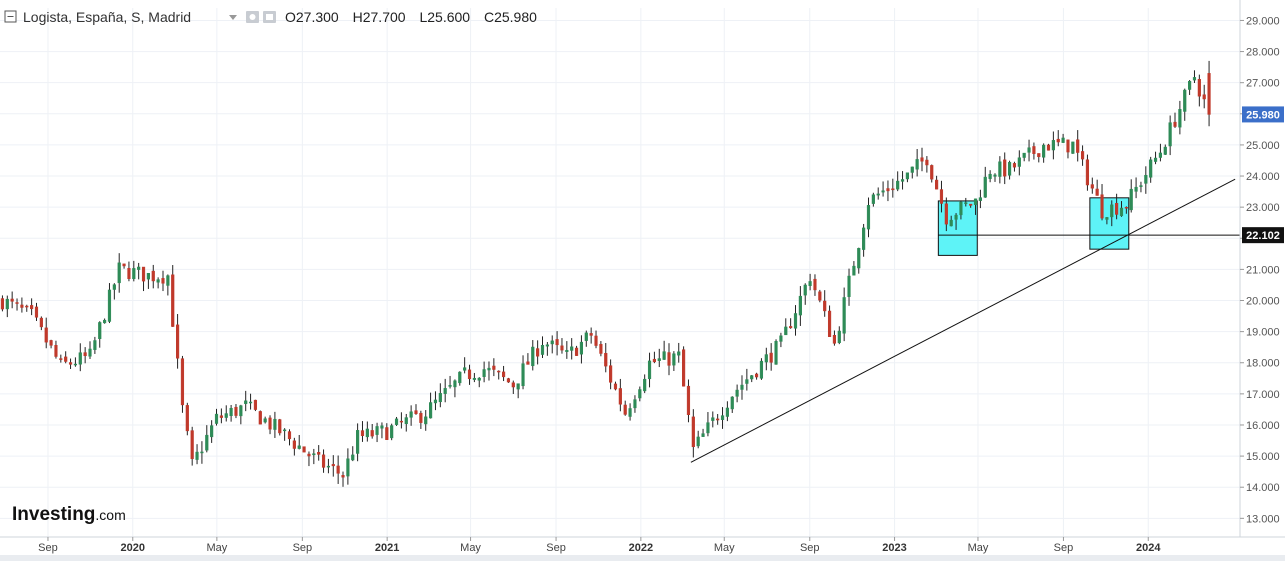  Describe the element at coordinates (1263, 364) in the screenshot. I see `y-tick-label: 18.000` at that location.